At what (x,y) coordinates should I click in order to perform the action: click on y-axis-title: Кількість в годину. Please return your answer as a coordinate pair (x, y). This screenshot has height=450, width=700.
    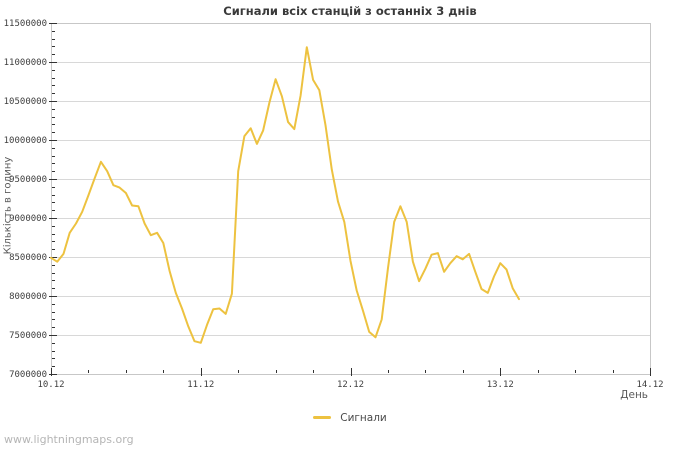
    Looking at the image, I should click on (8, 205).